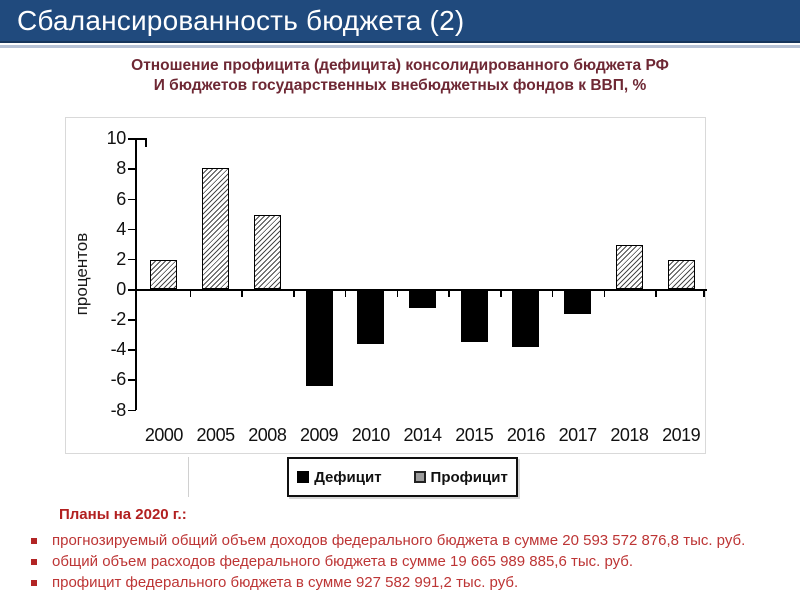 This screenshot has width=800, height=600. I want to click on bar-2010, so click(371, 317).